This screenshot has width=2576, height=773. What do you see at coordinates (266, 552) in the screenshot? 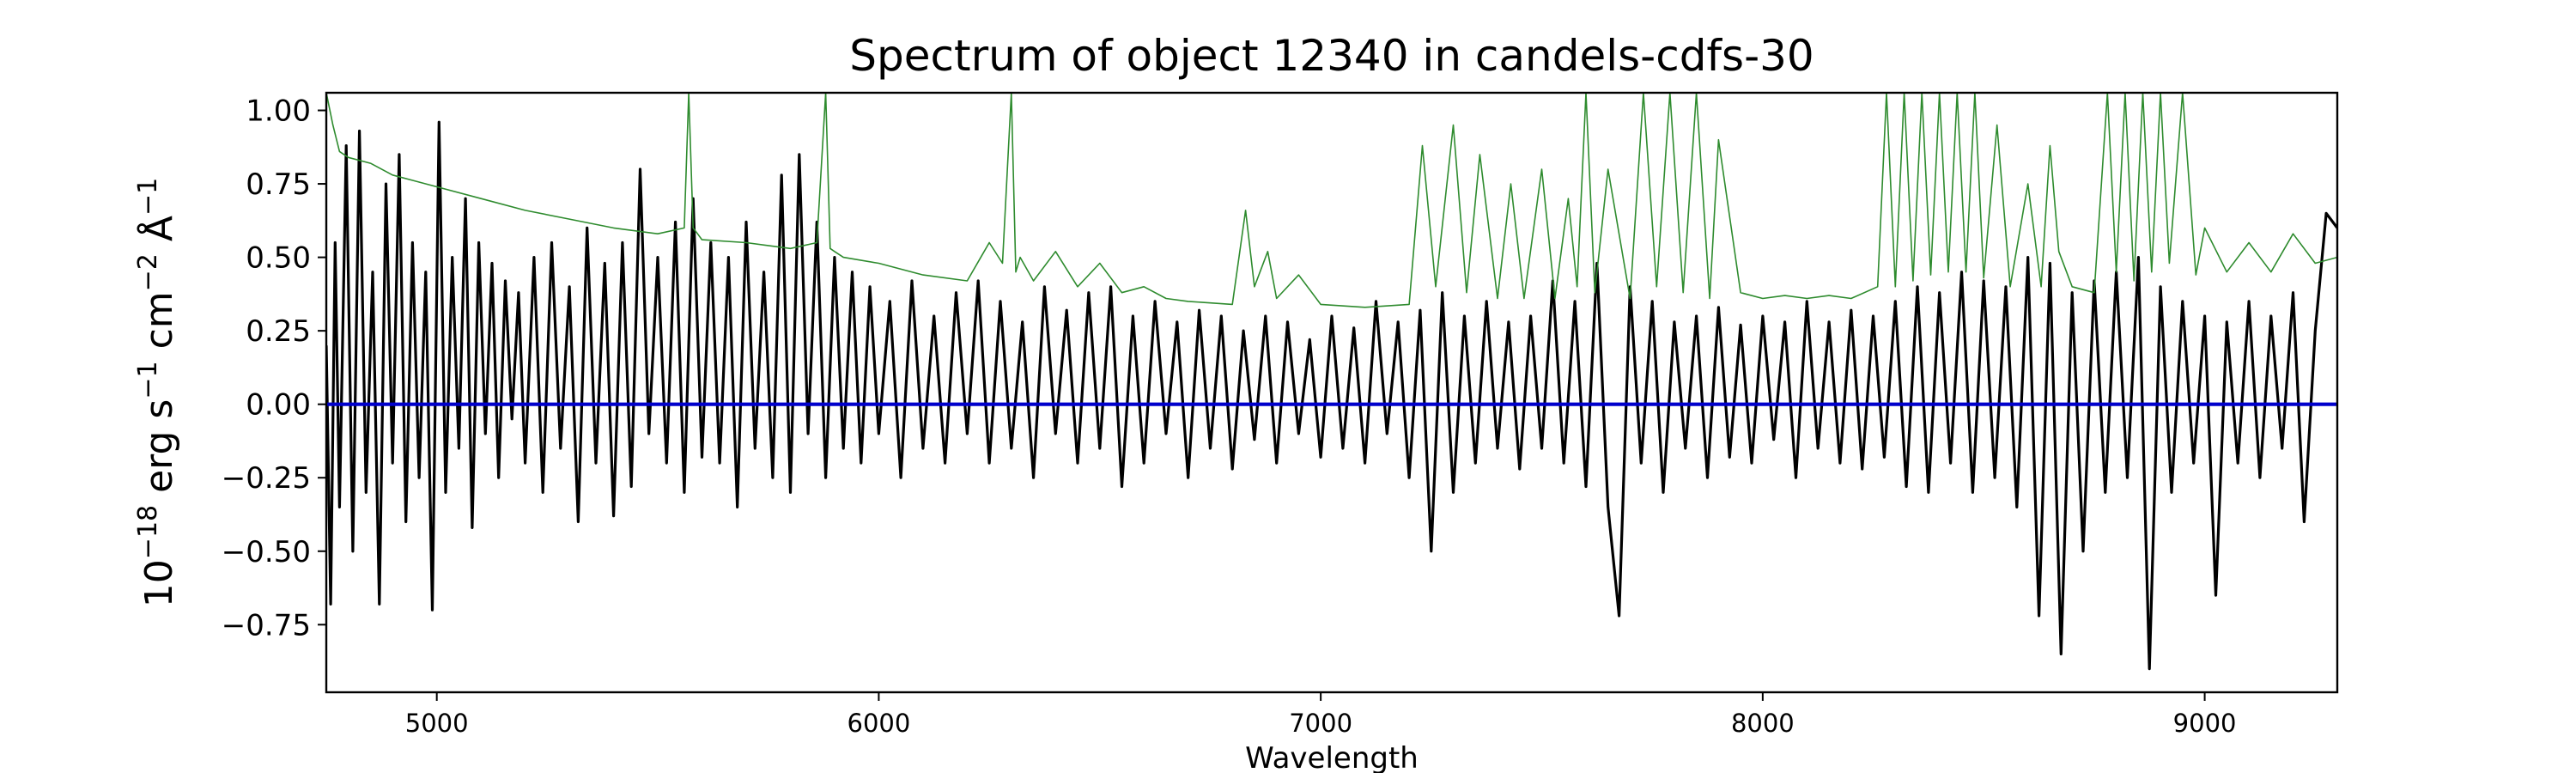
I see `y-tick-label-6: −0.50` at bounding box center [266, 552].